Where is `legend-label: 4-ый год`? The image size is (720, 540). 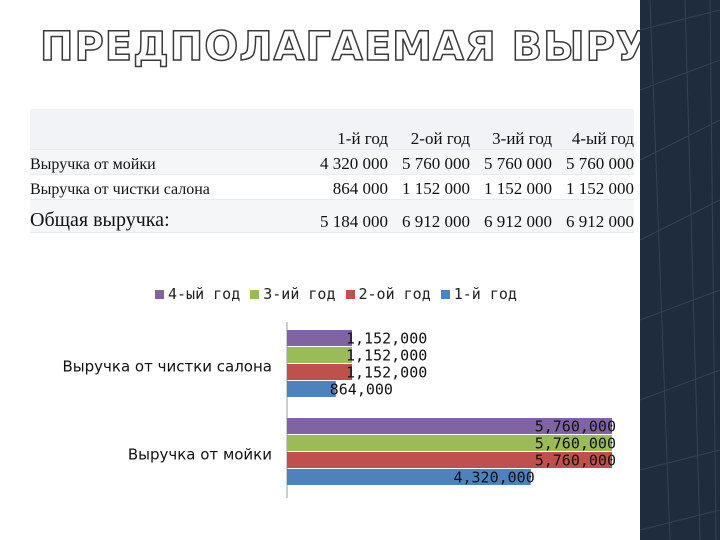 legend-label: 4-ый год is located at coordinates (204, 294).